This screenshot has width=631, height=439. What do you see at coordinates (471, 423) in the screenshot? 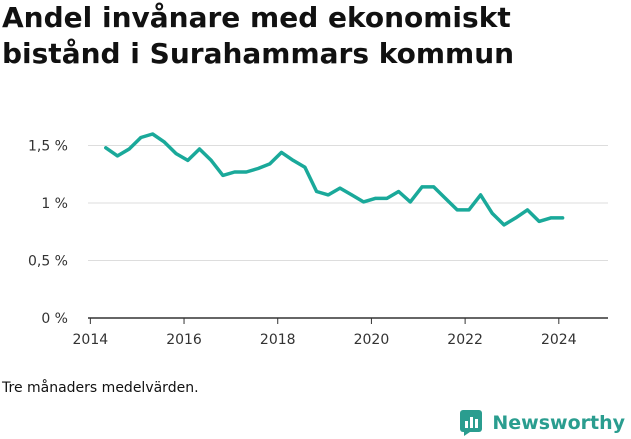
I see `bar-chart-logo-icon` at bounding box center [471, 423].